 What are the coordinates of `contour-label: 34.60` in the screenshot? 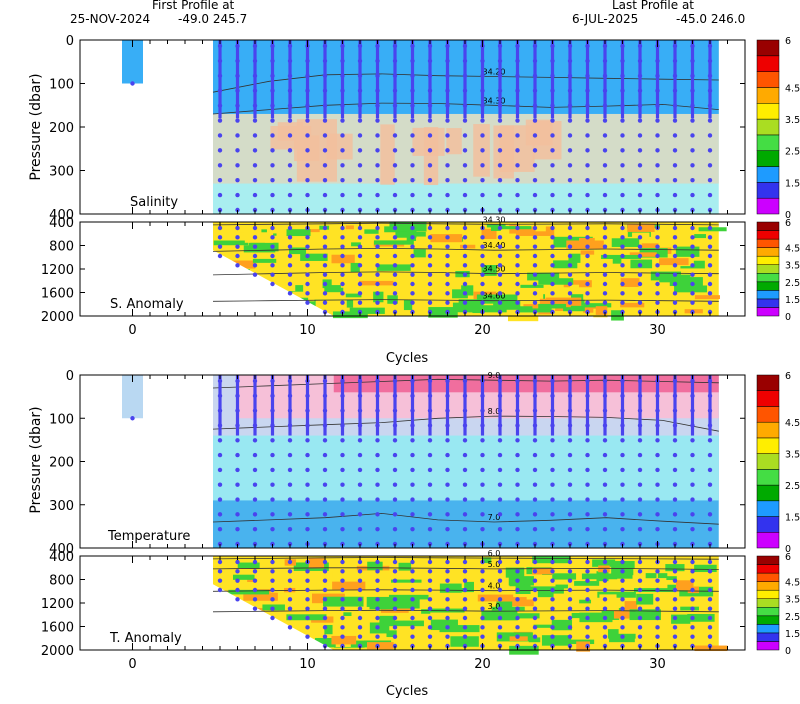 It's located at (494, 296).